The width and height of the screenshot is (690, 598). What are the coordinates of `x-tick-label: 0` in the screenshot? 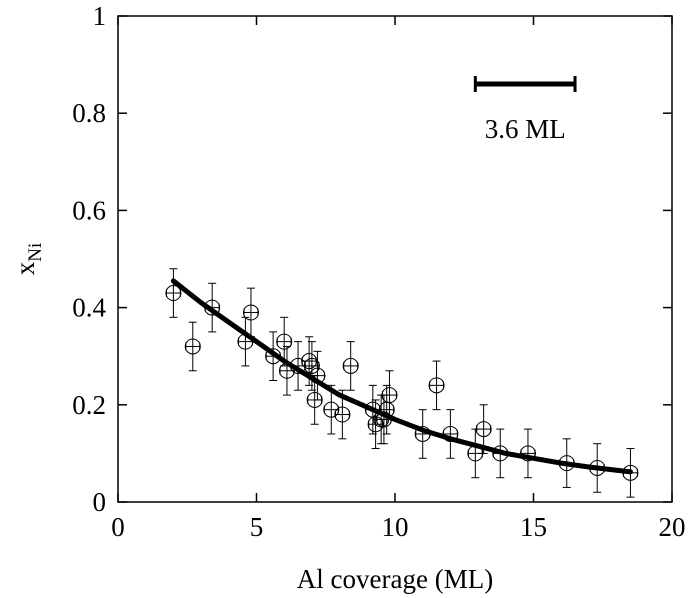 It's located at (118, 527).